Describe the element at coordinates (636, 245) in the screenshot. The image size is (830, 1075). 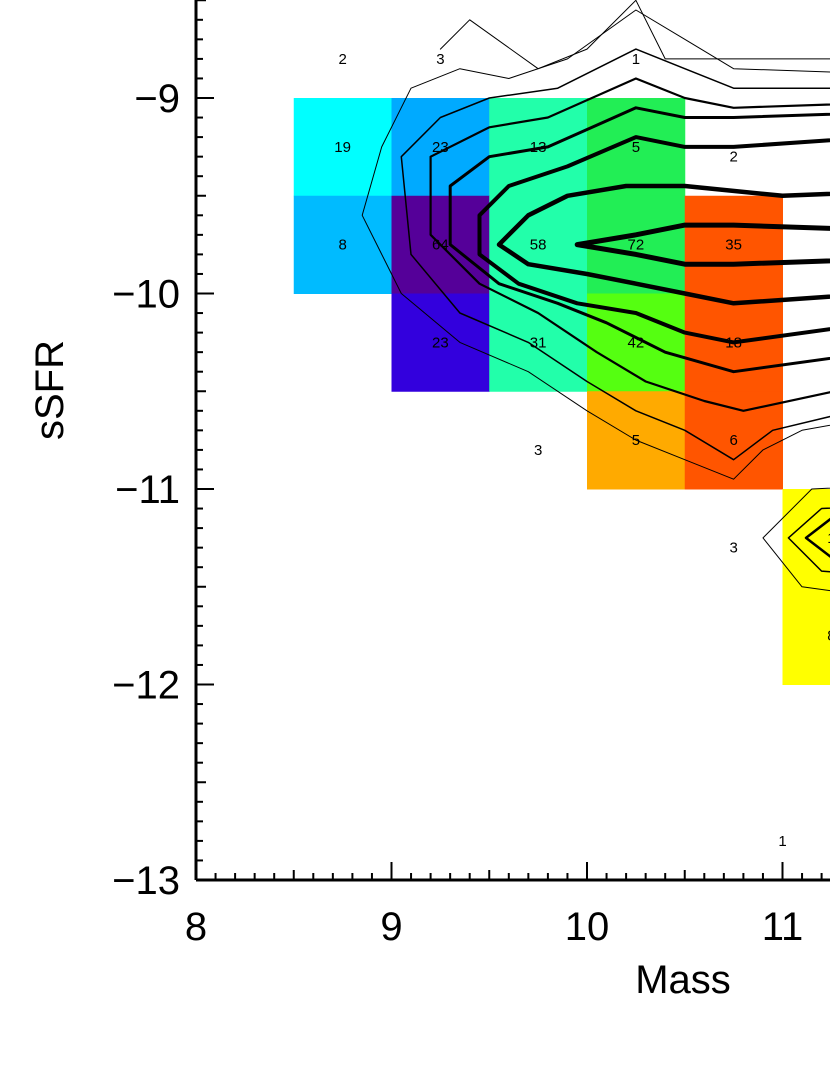
I see `cell-count-label: 72` at that location.